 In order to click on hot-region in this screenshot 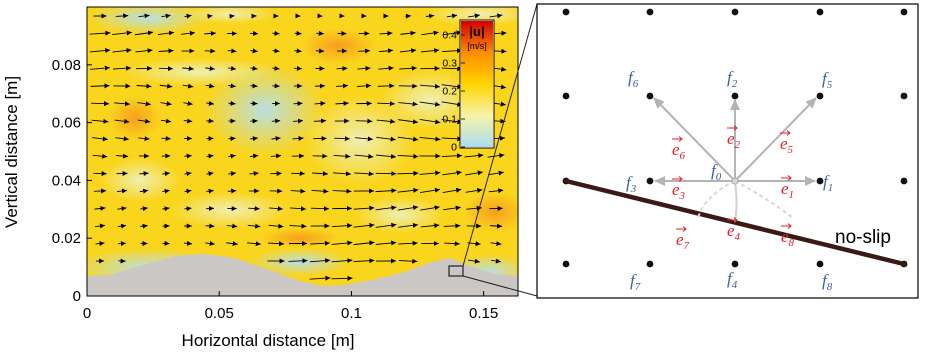, I will do `click(338, 46)`.